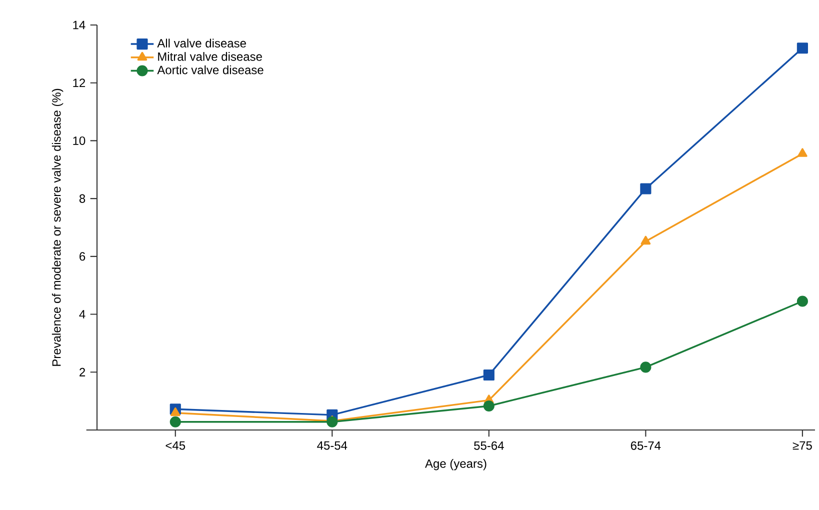 Image resolution: width=819 pixels, height=510 pixels. I want to click on y-tick-label: 6, so click(83, 256).